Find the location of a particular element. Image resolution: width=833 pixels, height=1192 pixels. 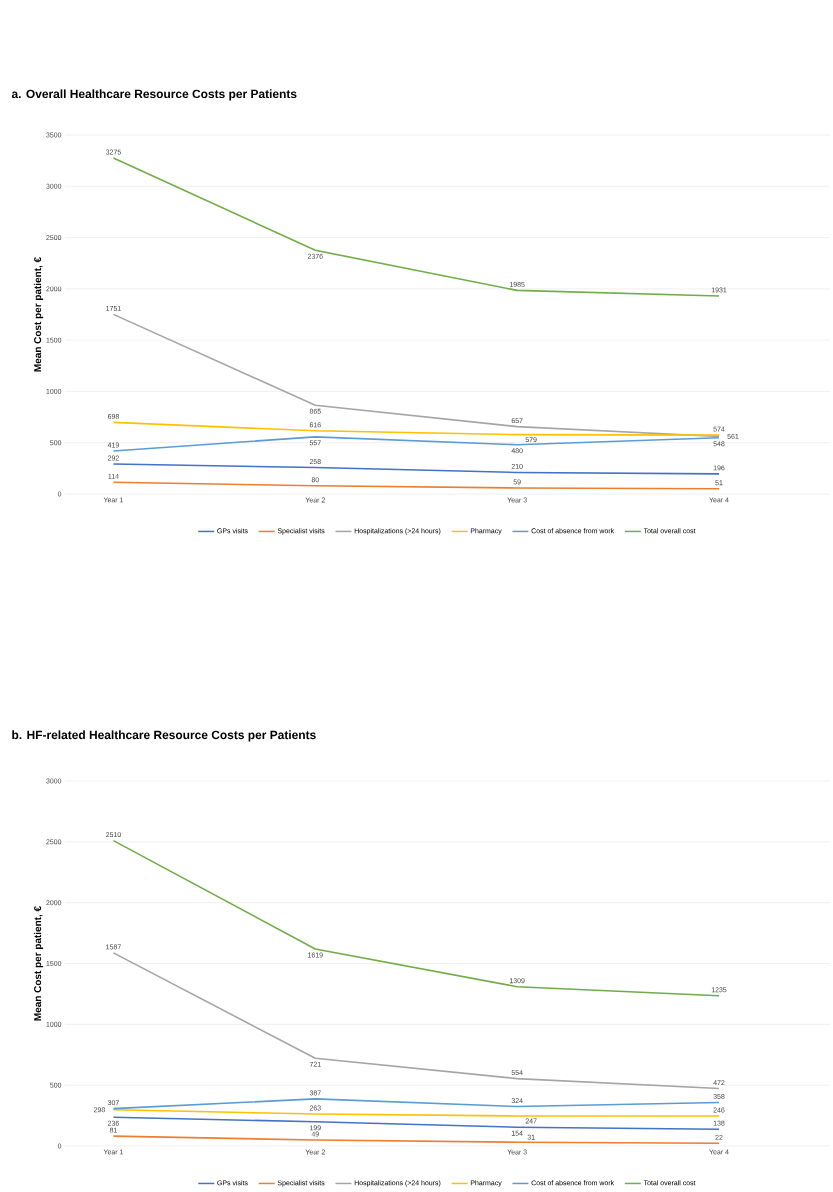

chart-title: a. Overall Healthcare Resource Costs per Patients is located at coordinates (154, 95).